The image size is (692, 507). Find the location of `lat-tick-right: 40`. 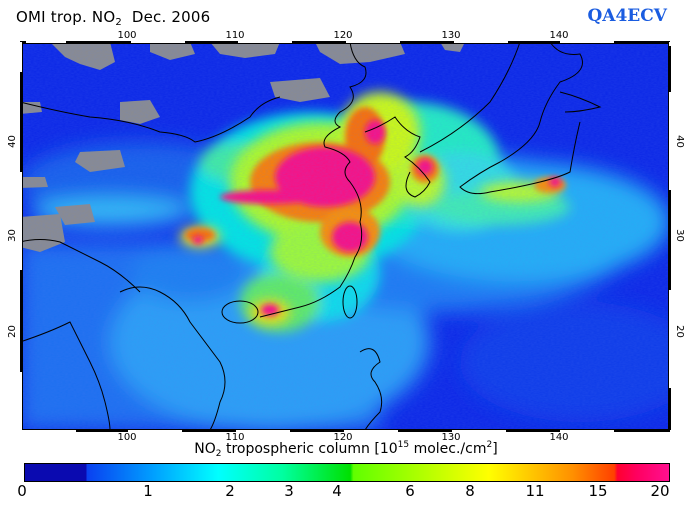

lat-tick-right: 40 is located at coordinates (679, 141).